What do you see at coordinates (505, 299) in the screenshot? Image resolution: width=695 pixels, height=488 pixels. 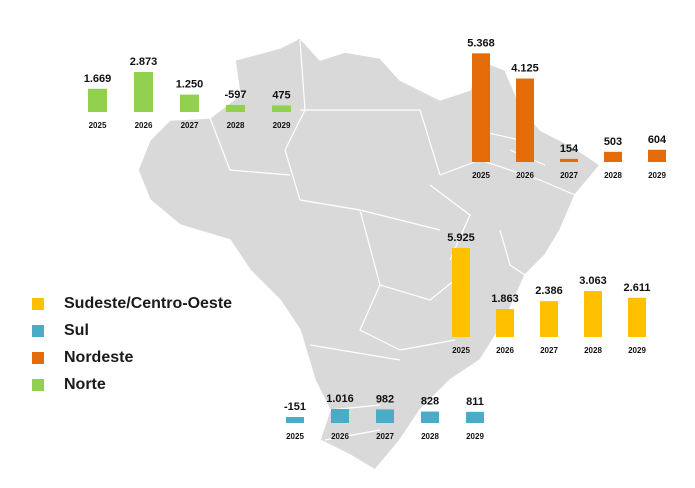 I see `data-label: 1.863` at bounding box center [505, 299].